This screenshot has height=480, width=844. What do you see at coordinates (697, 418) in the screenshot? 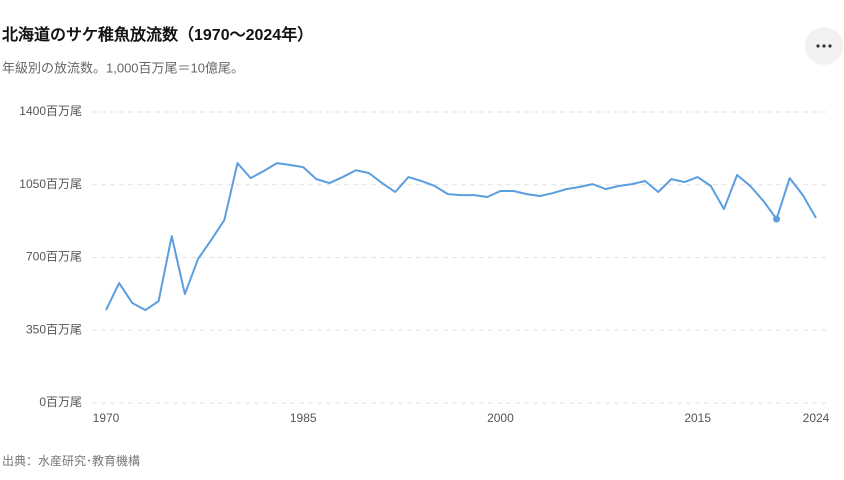
I see `x-tick-label: 2015` at bounding box center [697, 418].